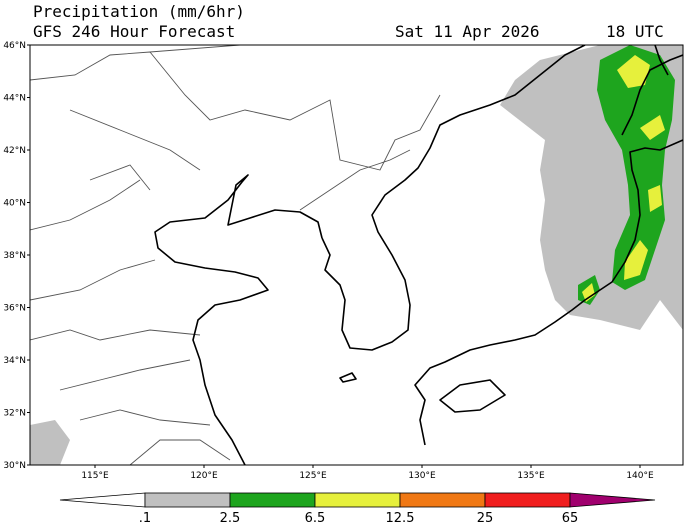 The height and width of the screenshot is (525, 700). I want to click on lat-label: 38°N, so click(14, 256).